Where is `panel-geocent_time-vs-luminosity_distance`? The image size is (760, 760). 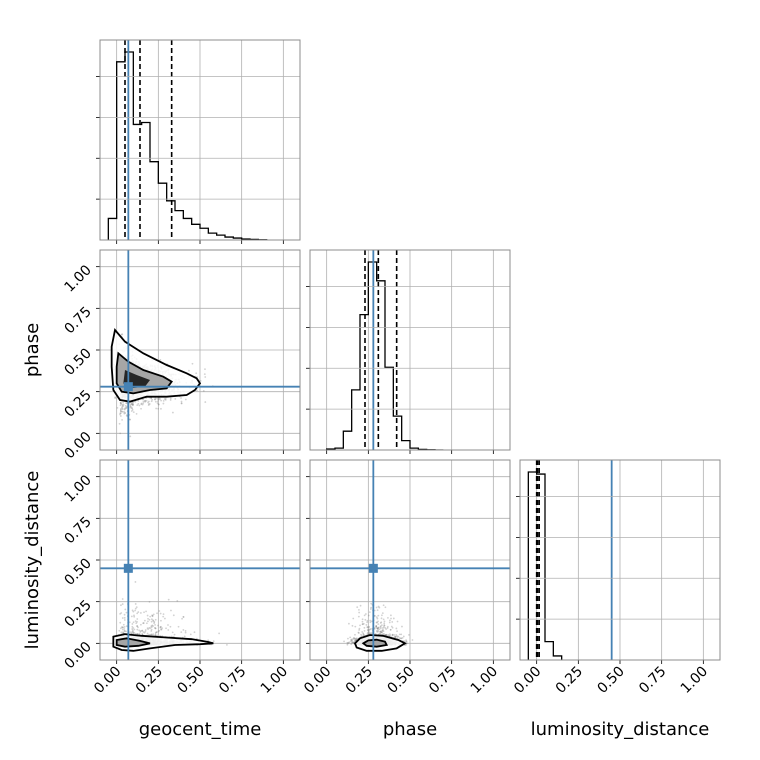 panel-geocent_time-vs-luminosity_distance is located at coordinates (198, 561).